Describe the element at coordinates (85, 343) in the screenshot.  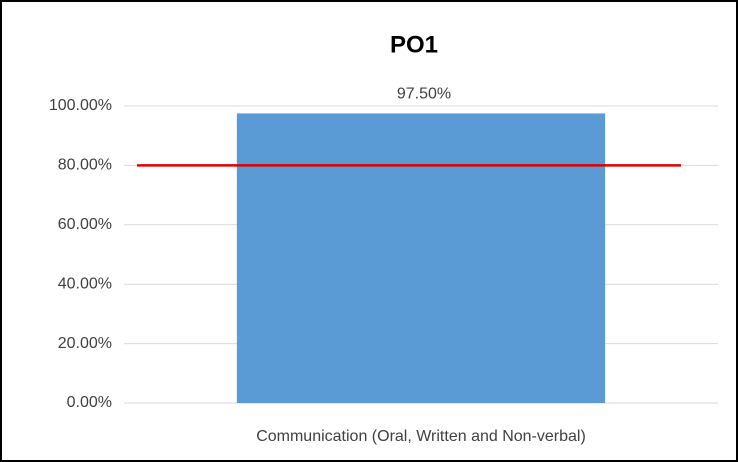
I see `y-tick-label: 20.00%` at that location.